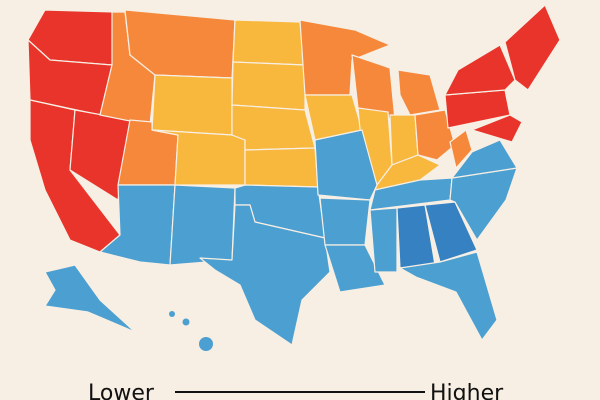 The height and width of the screenshot is (400, 600). What do you see at coordinates (448, 296) in the screenshot?
I see `florida` at bounding box center [448, 296].